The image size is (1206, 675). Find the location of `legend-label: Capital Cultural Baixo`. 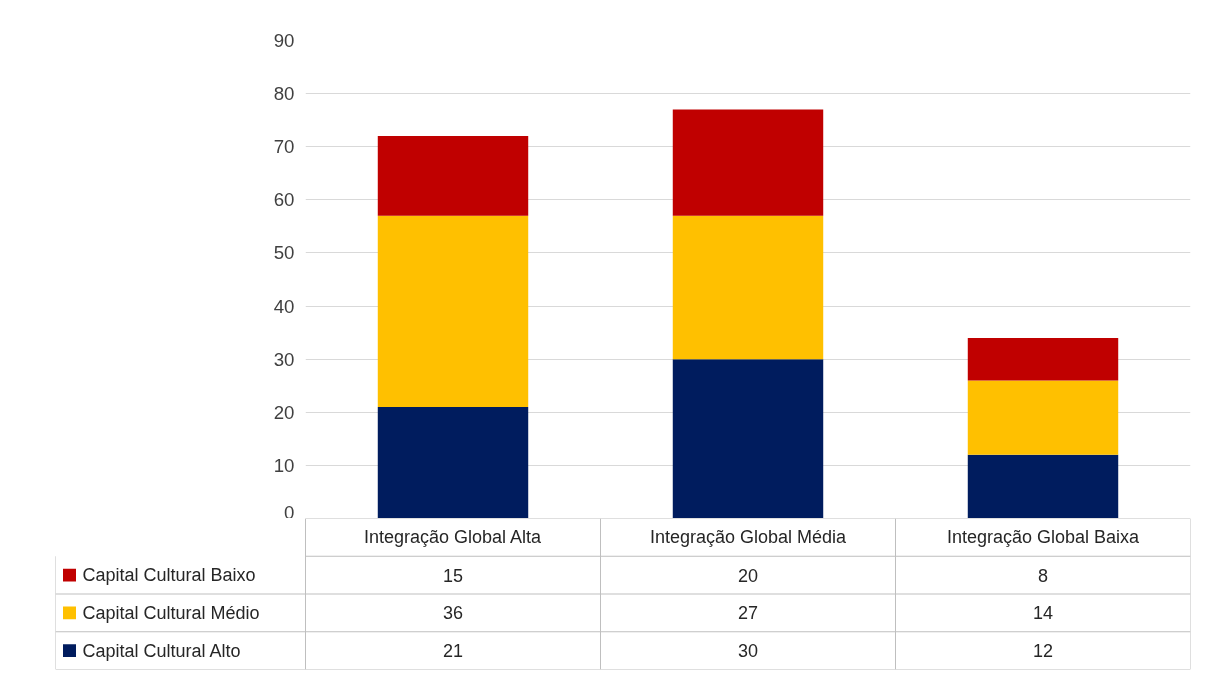

legend-label: Capital Cultural Baixo is located at coordinates (169, 575).